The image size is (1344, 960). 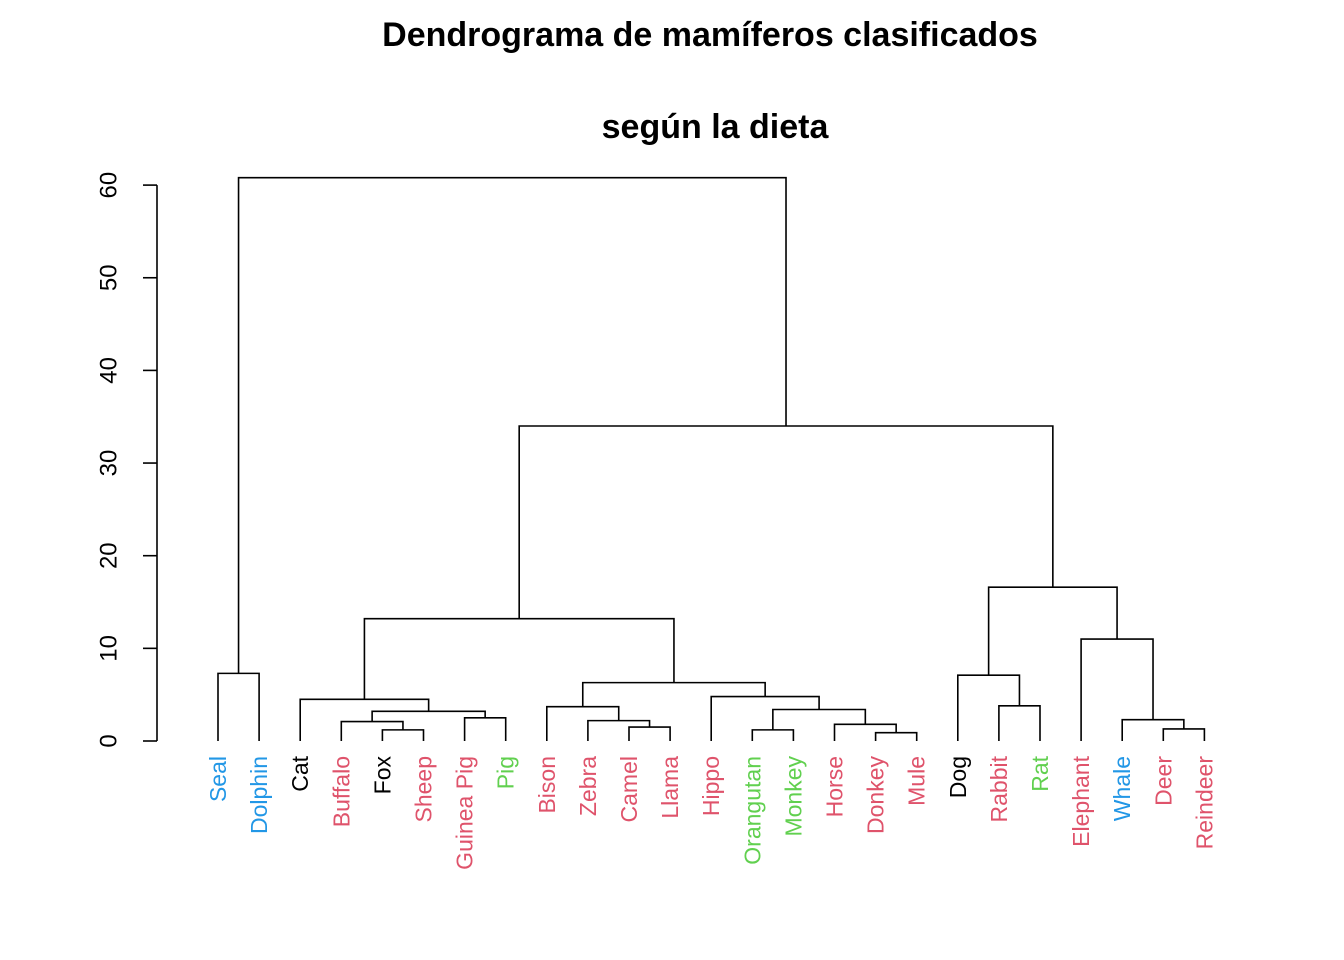 What do you see at coordinates (109, 463) in the screenshot?
I see `y-tick-label: 30` at bounding box center [109, 463].